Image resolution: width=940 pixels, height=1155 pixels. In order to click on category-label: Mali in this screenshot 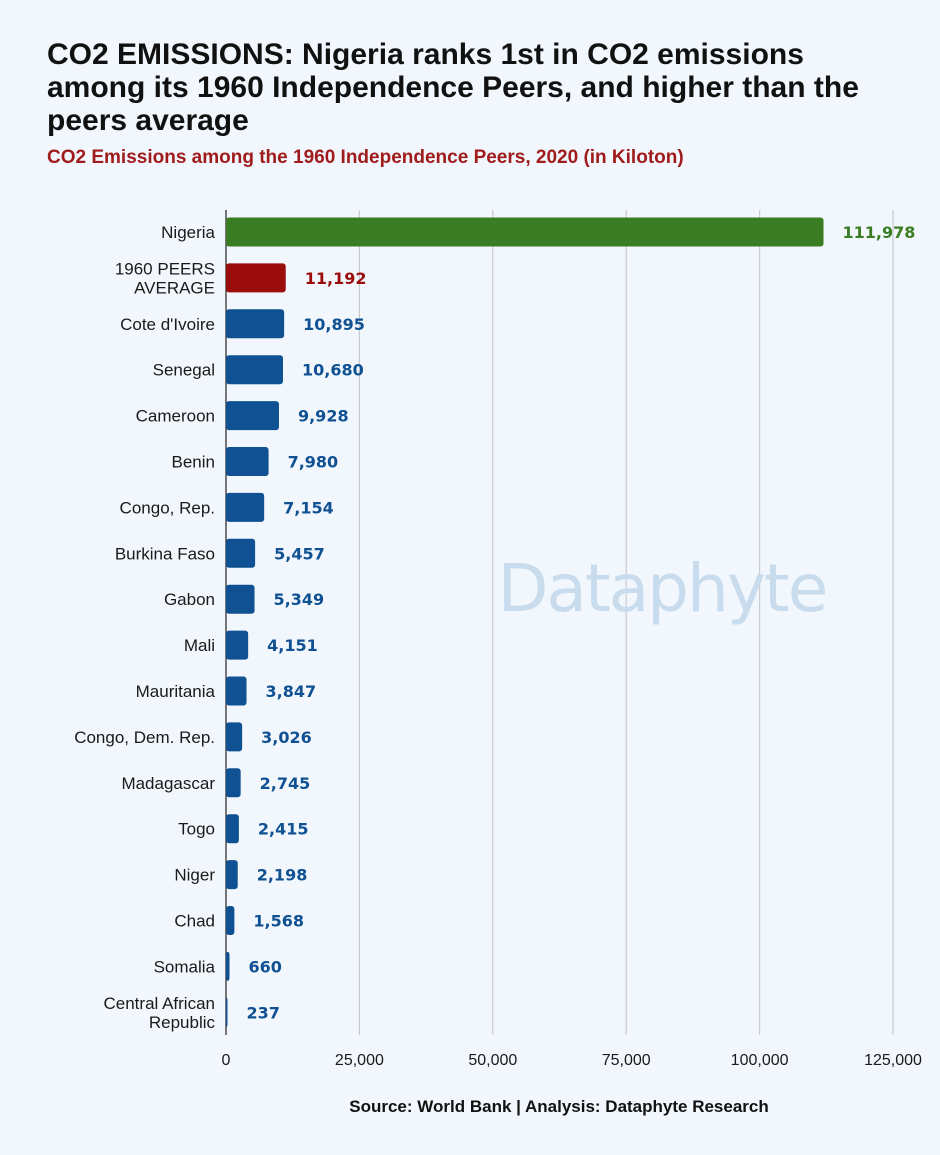, I will do `click(199, 645)`.